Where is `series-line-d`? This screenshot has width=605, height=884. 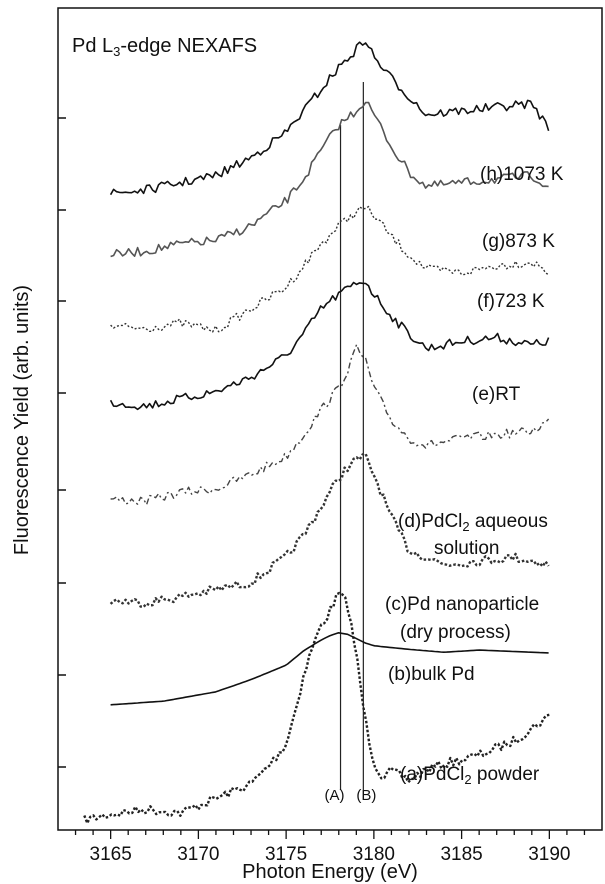
series-line-d is located at coordinates (330, 424).